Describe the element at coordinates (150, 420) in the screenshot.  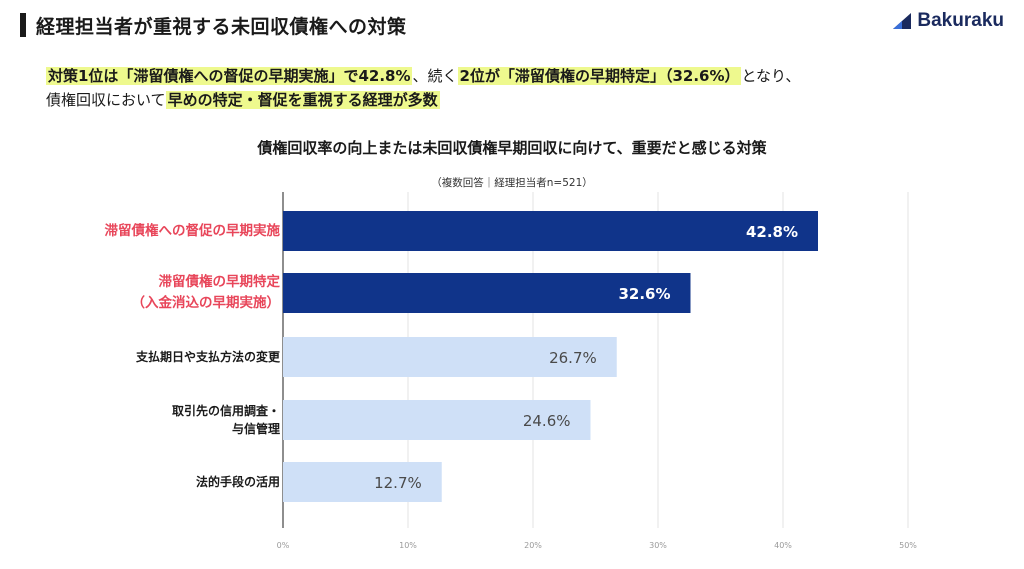
I see `category-label: 取引先の信用調査・与信管理` at that location.